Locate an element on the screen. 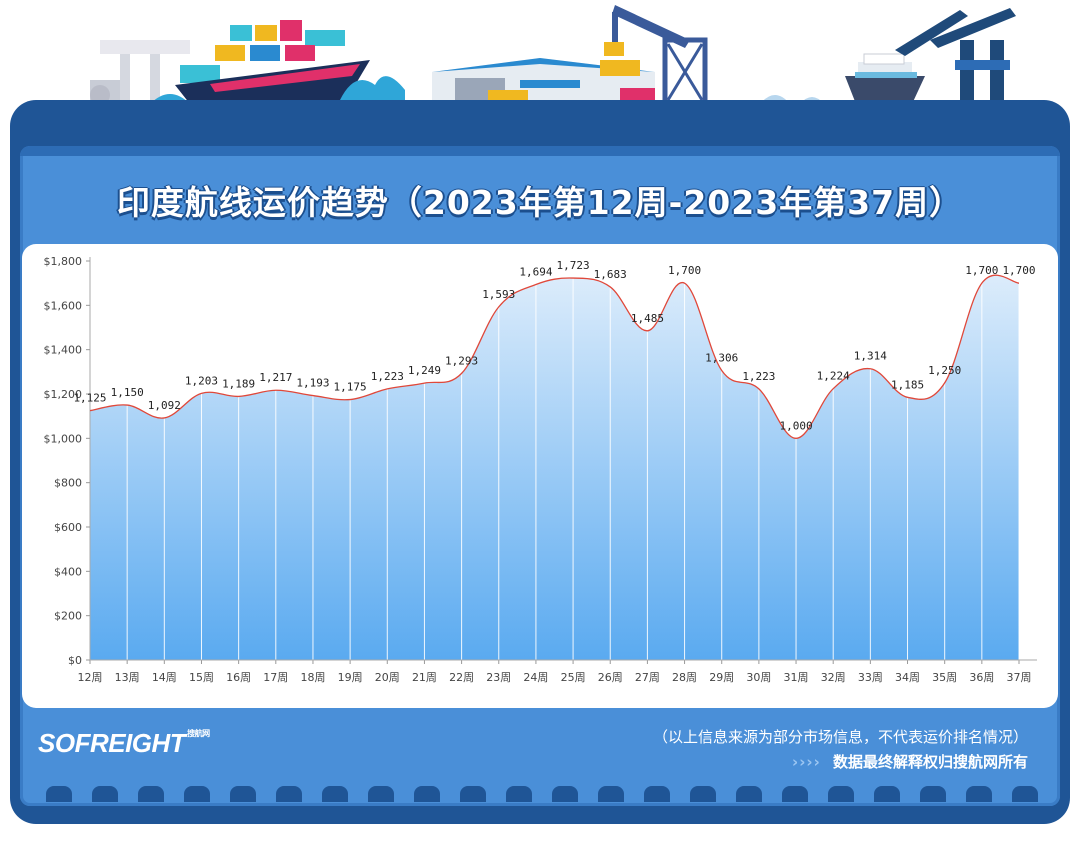  data-label: 1,723 is located at coordinates (573, 265).